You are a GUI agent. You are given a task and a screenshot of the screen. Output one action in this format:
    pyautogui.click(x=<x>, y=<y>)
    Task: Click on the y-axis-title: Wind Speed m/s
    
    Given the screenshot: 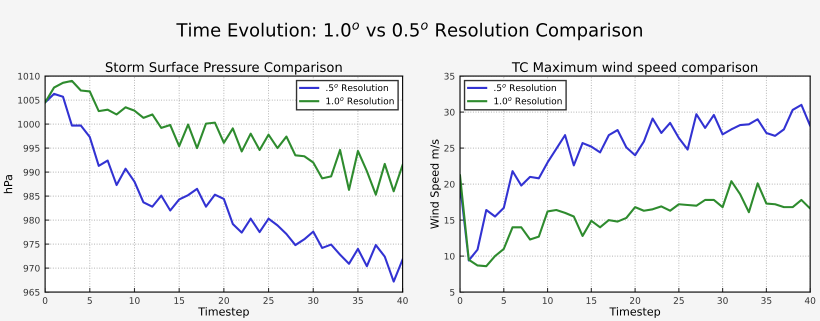 What is the action you would take?
    pyautogui.click(x=435, y=184)
    